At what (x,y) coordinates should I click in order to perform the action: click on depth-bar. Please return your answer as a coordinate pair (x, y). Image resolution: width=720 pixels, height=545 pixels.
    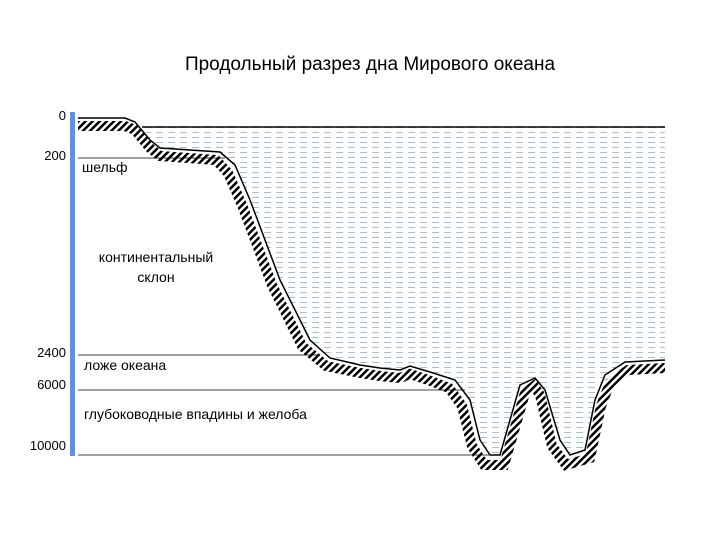
    Looking at the image, I should click on (72, 284).